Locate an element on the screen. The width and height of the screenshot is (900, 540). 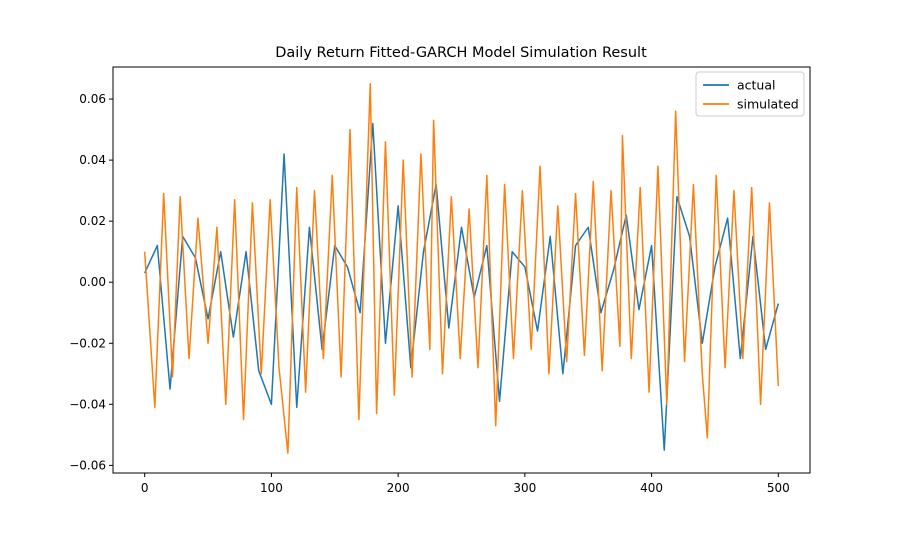
y-tick-label: −0.02 is located at coordinates (87, 343).